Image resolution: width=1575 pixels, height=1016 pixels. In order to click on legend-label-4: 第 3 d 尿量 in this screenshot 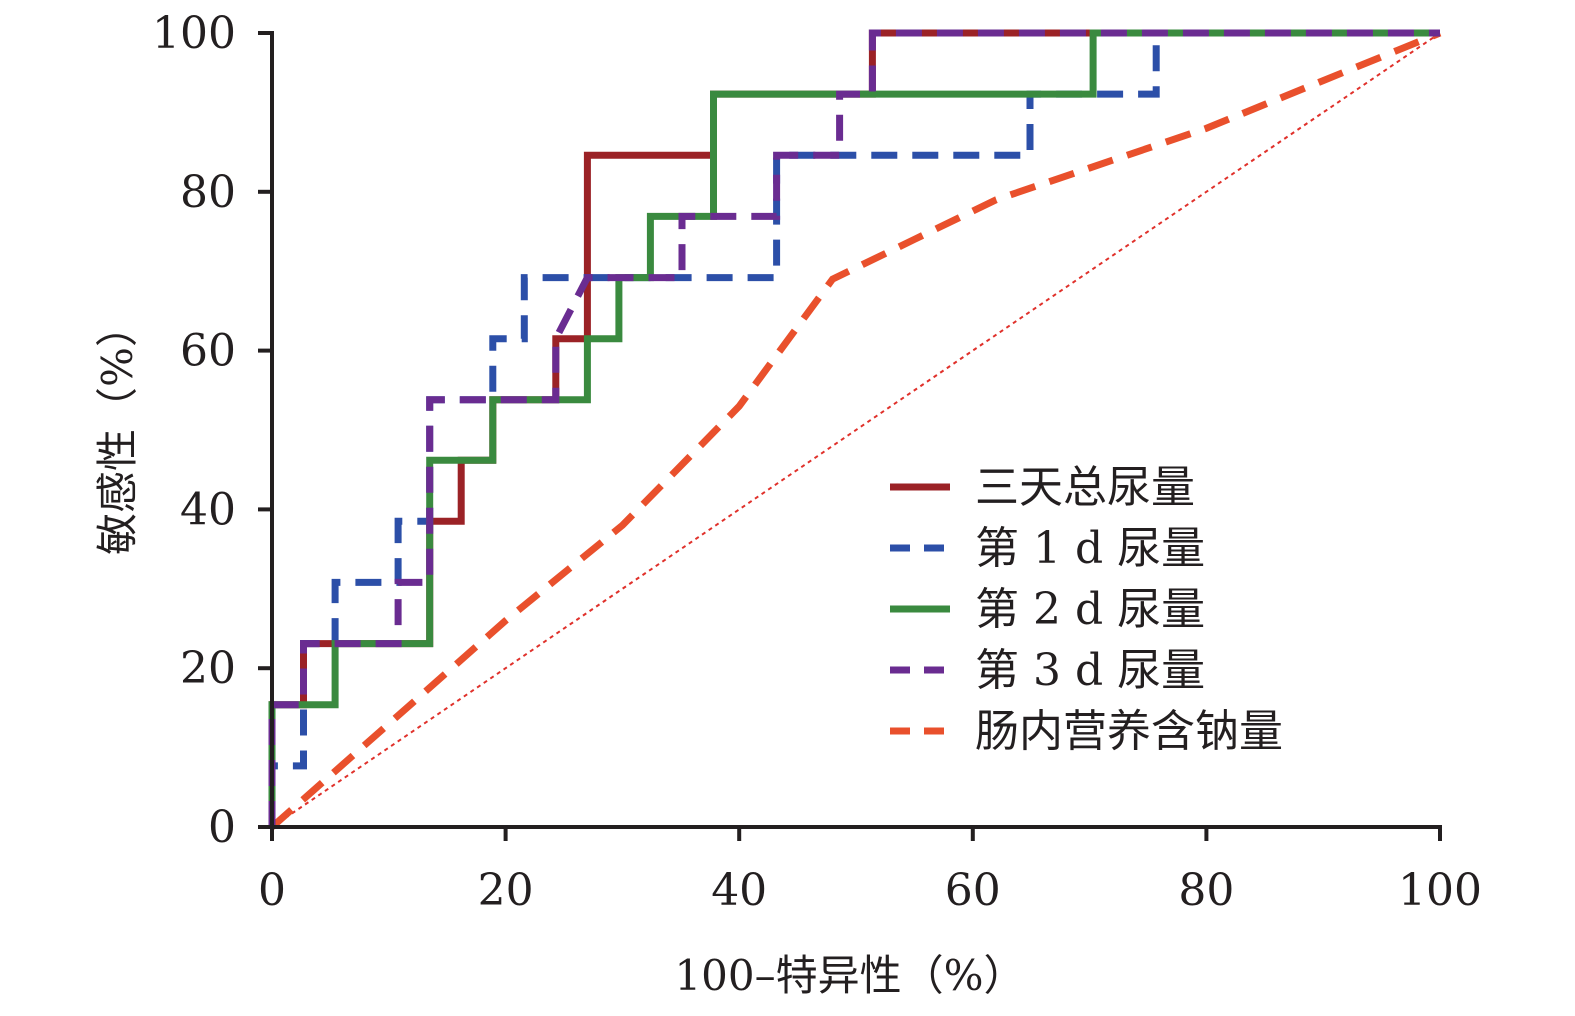, I will do `click(1090, 670)`.